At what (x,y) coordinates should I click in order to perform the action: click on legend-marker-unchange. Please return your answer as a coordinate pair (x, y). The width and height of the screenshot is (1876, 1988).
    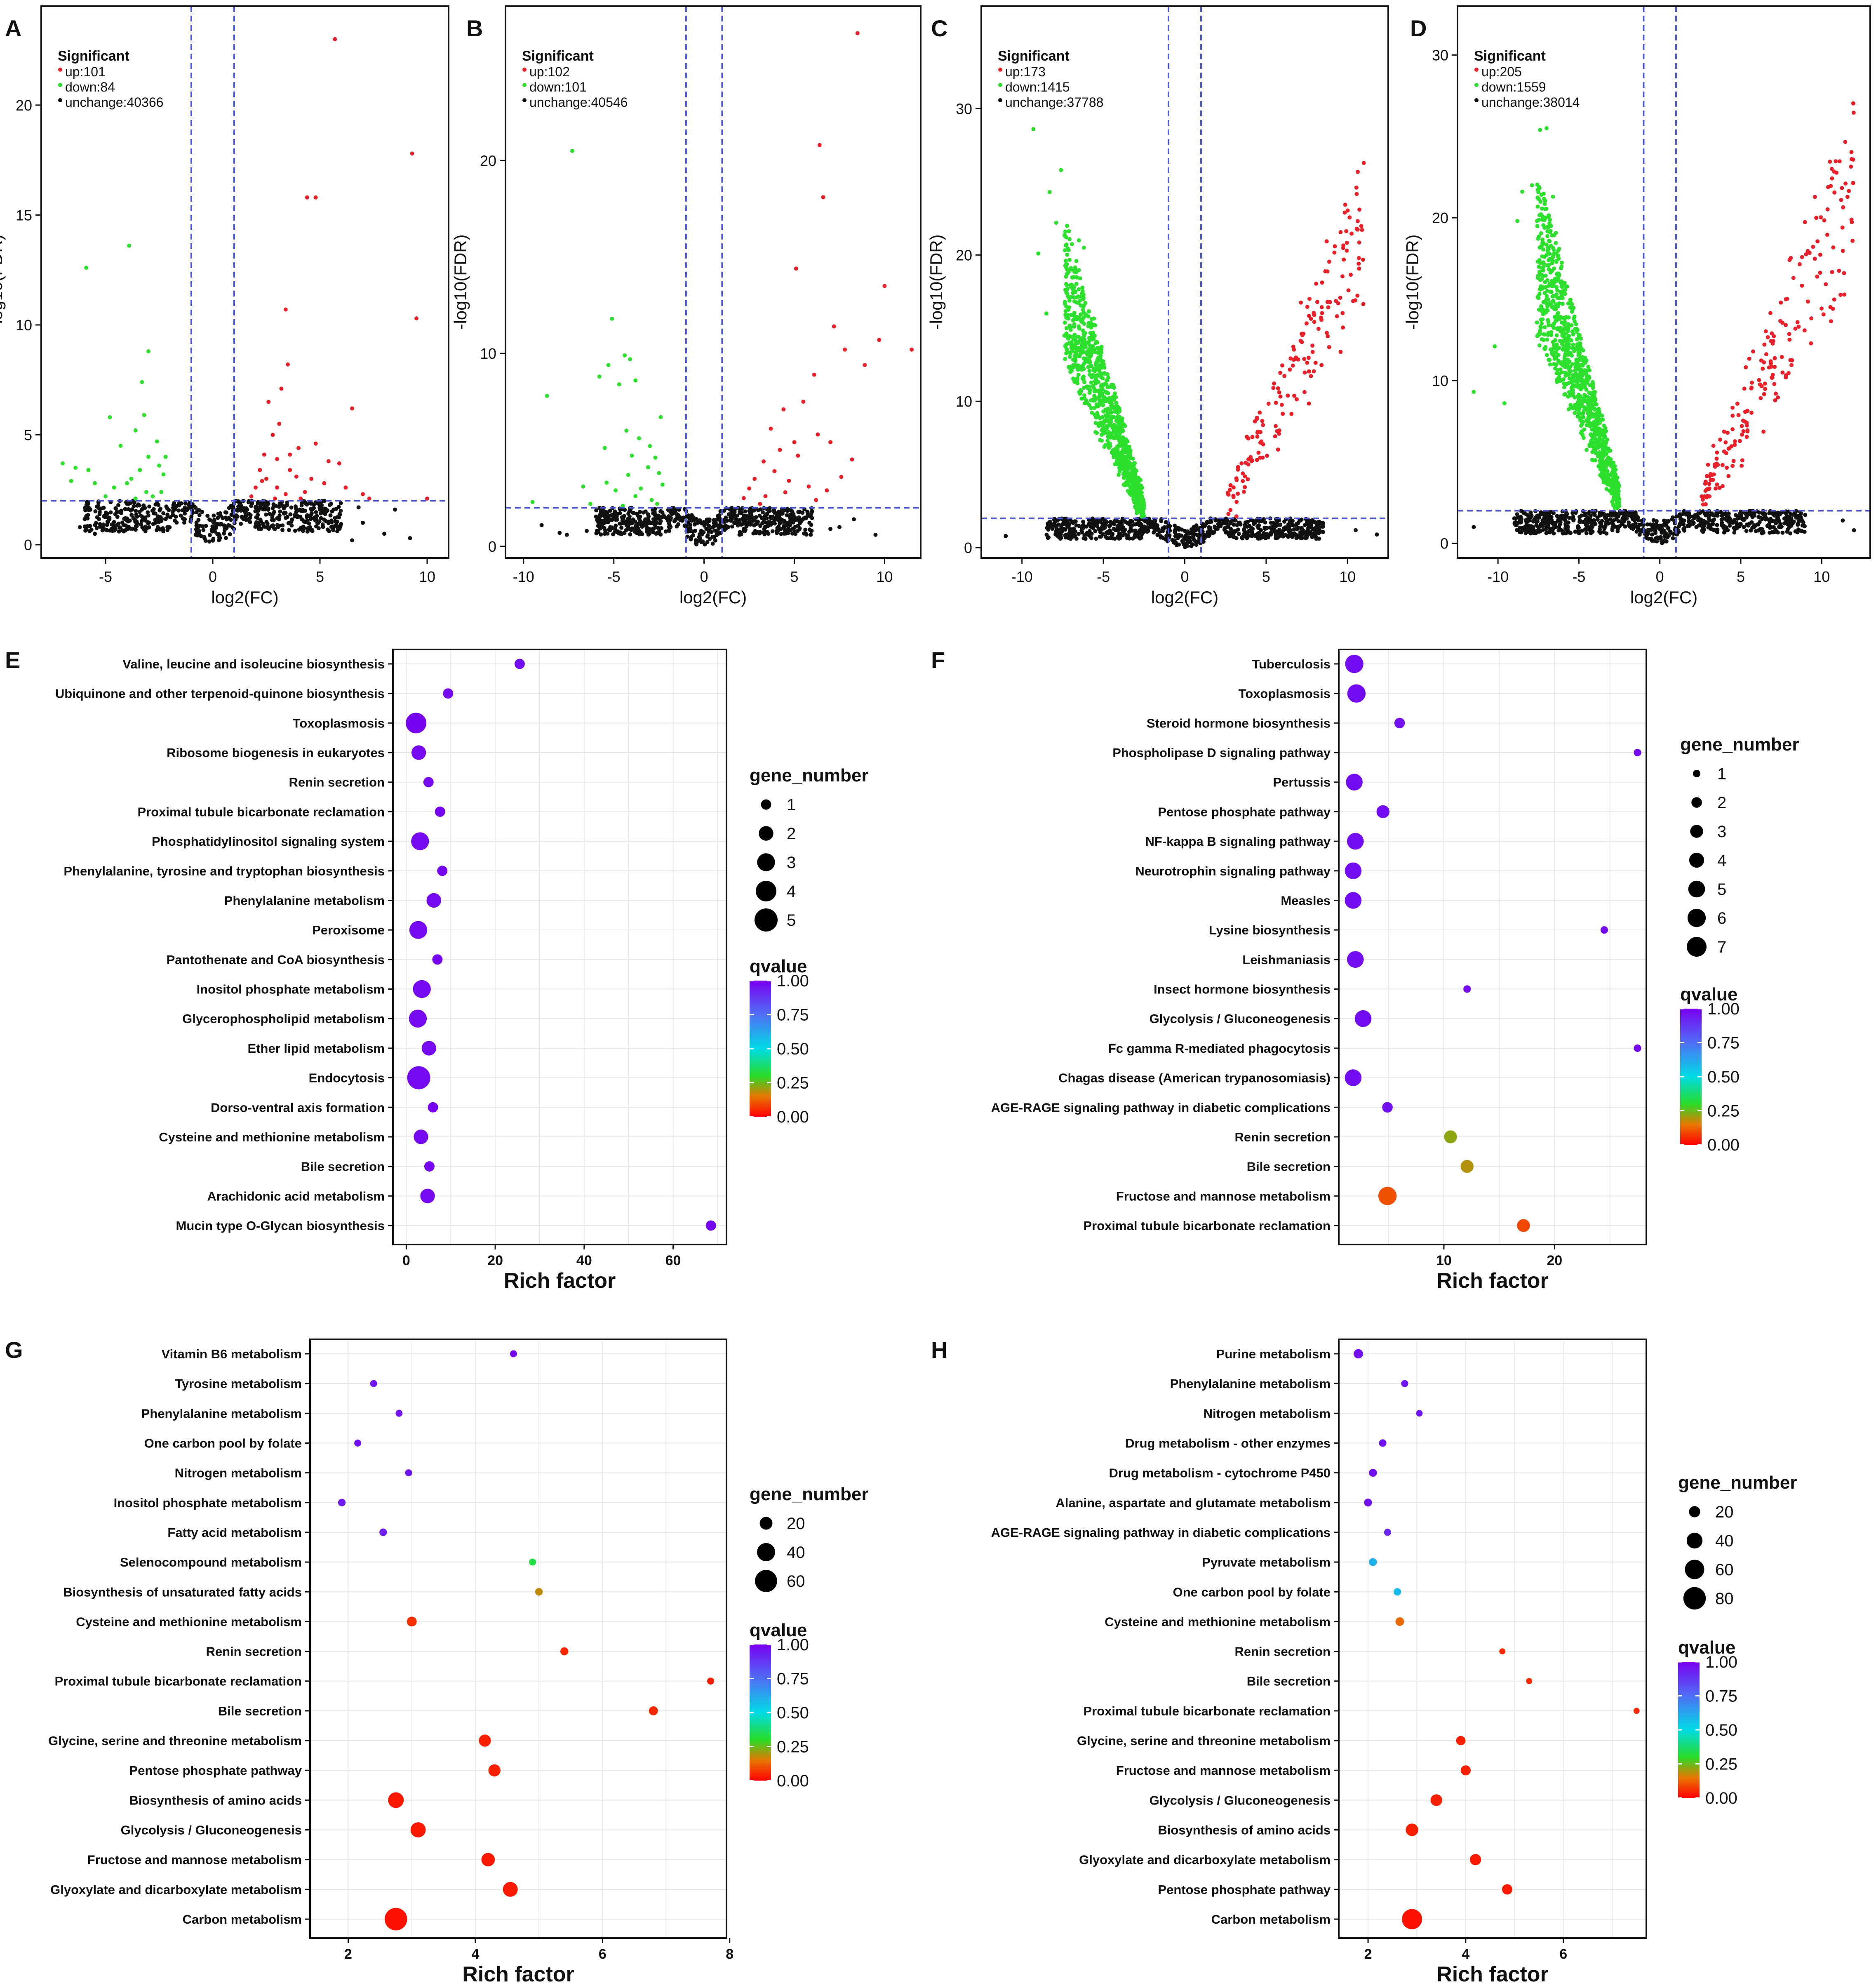
    Looking at the image, I should click on (1000, 100).